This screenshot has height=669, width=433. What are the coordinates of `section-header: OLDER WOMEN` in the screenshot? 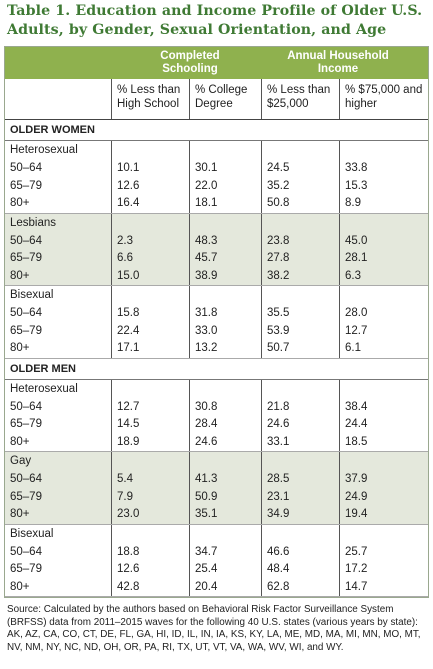 It's located at (216, 130).